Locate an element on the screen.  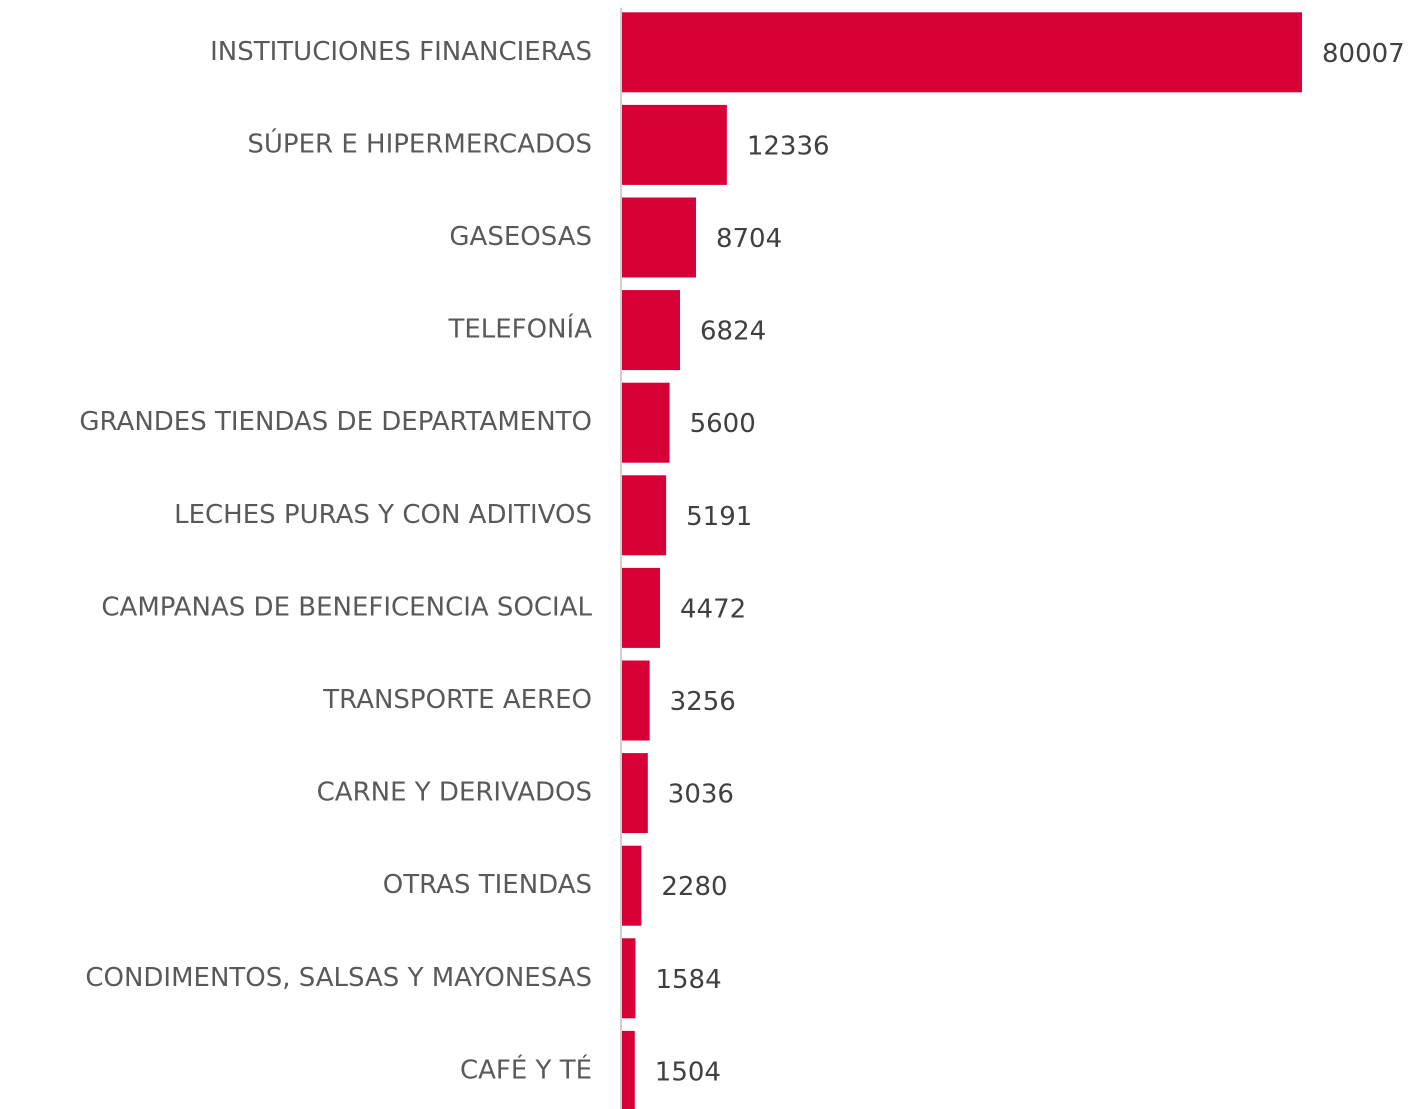
category-label: SÚPER E HIPERMERCADOS is located at coordinates (419, 143).